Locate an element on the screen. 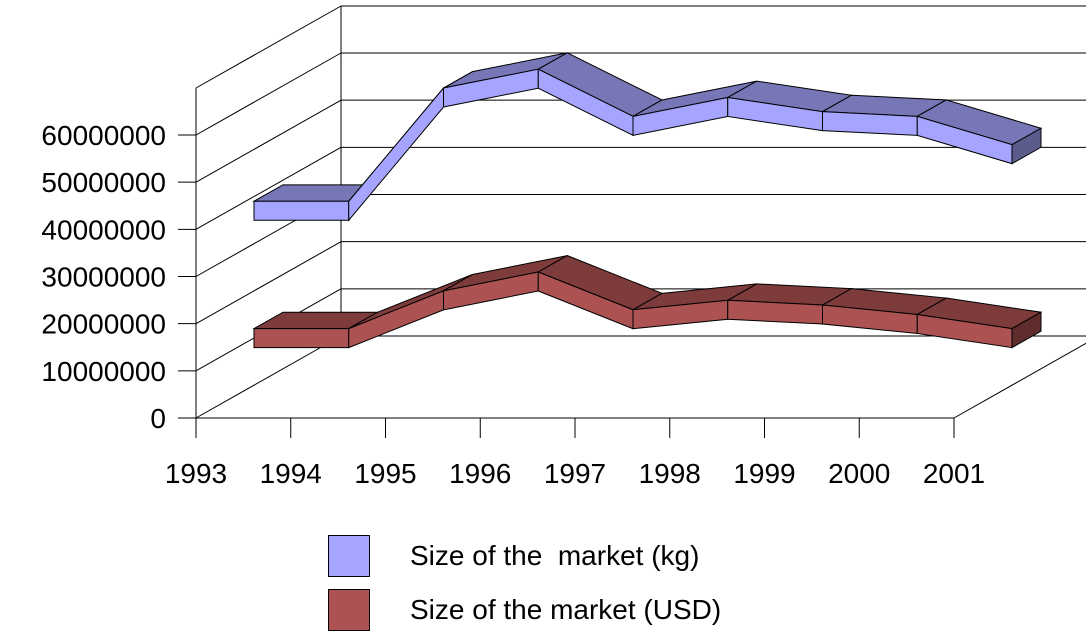 The height and width of the screenshot is (640, 1086). y-tick-label: 30000000 is located at coordinates (103, 277).